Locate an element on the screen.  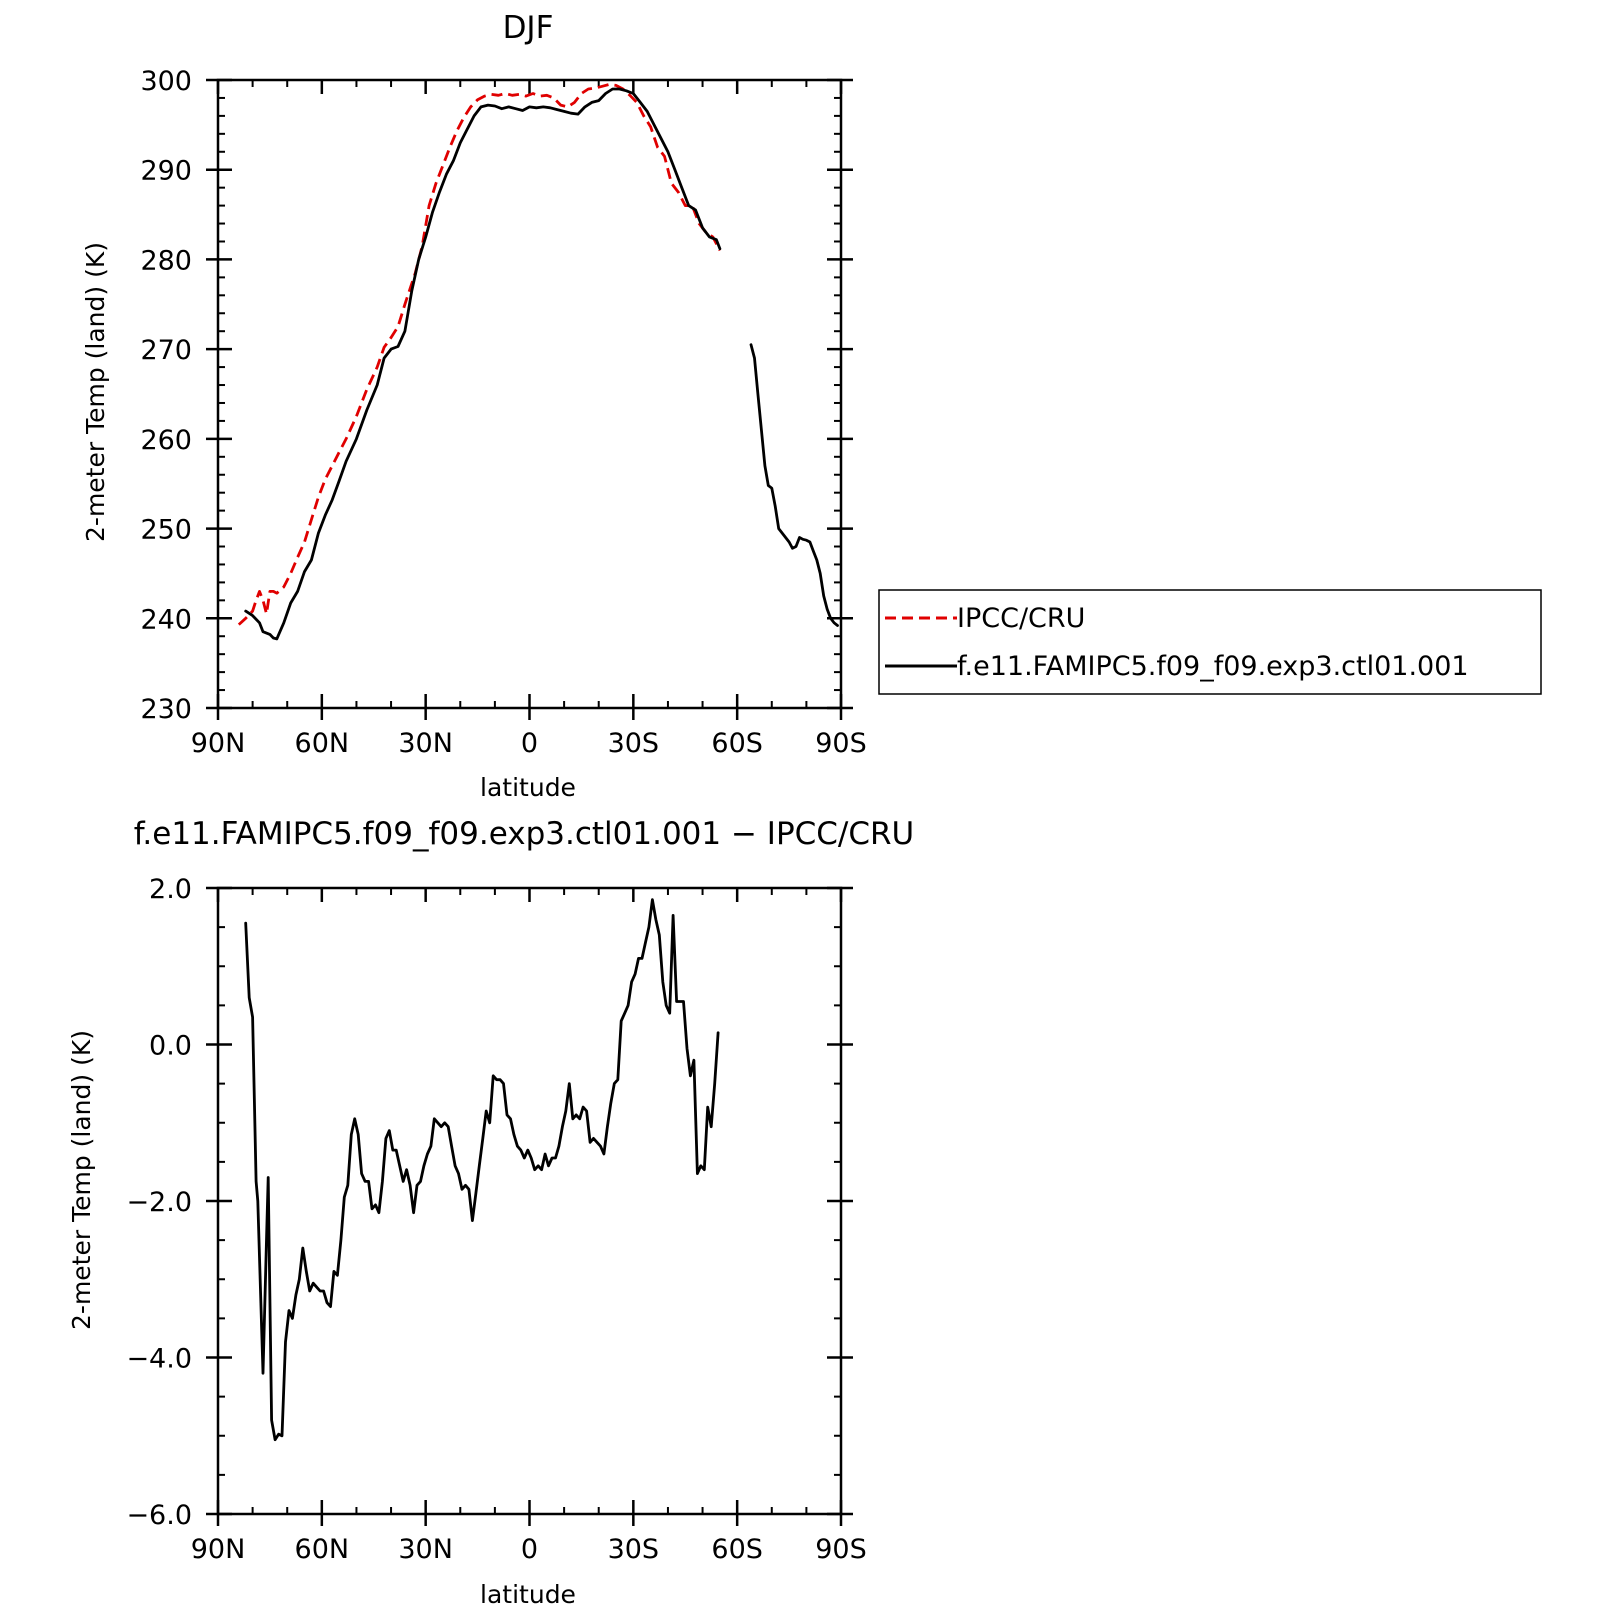
top-x-axis-label: latitude is located at coordinates (528, 787).